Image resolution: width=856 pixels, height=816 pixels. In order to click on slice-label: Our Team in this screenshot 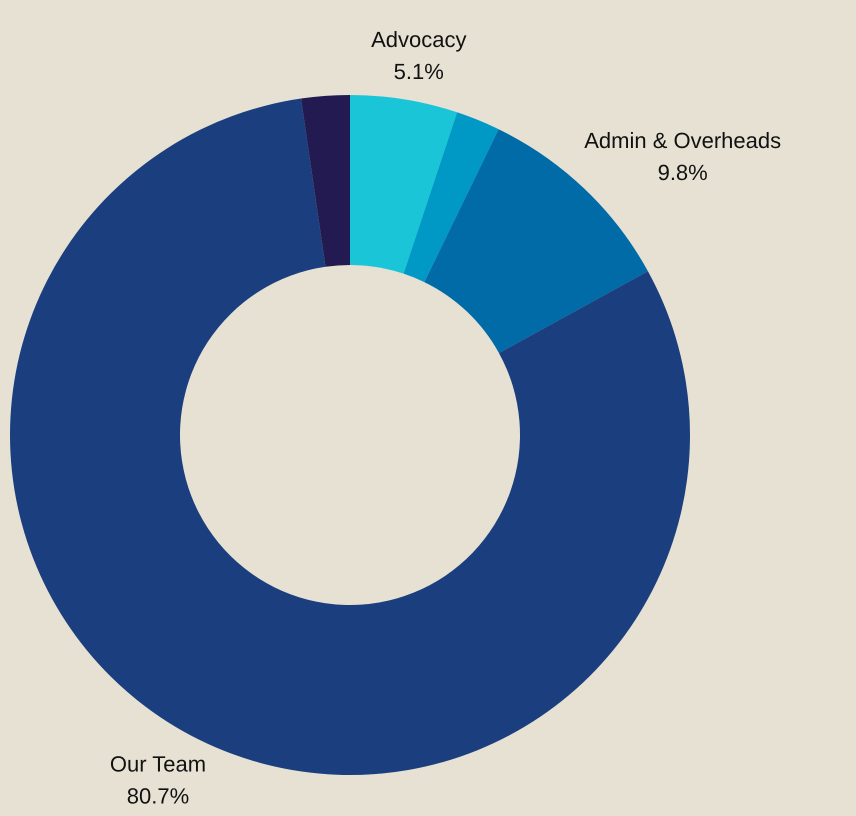, I will do `click(158, 764)`.